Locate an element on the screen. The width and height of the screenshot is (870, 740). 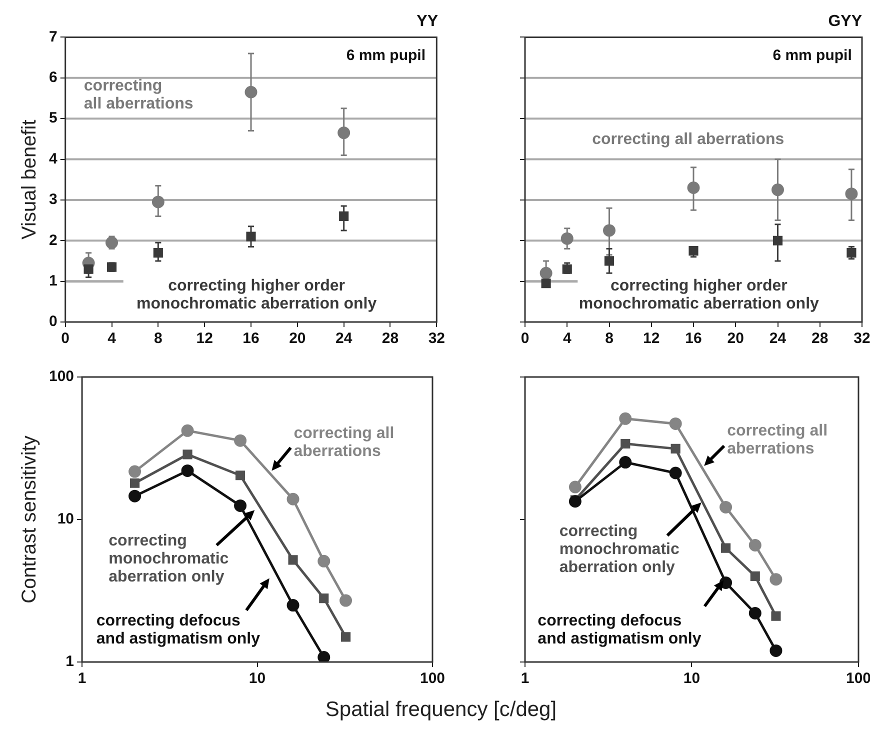
y-axis-title: Contrast sensitivity is located at coordinates (29, 520).